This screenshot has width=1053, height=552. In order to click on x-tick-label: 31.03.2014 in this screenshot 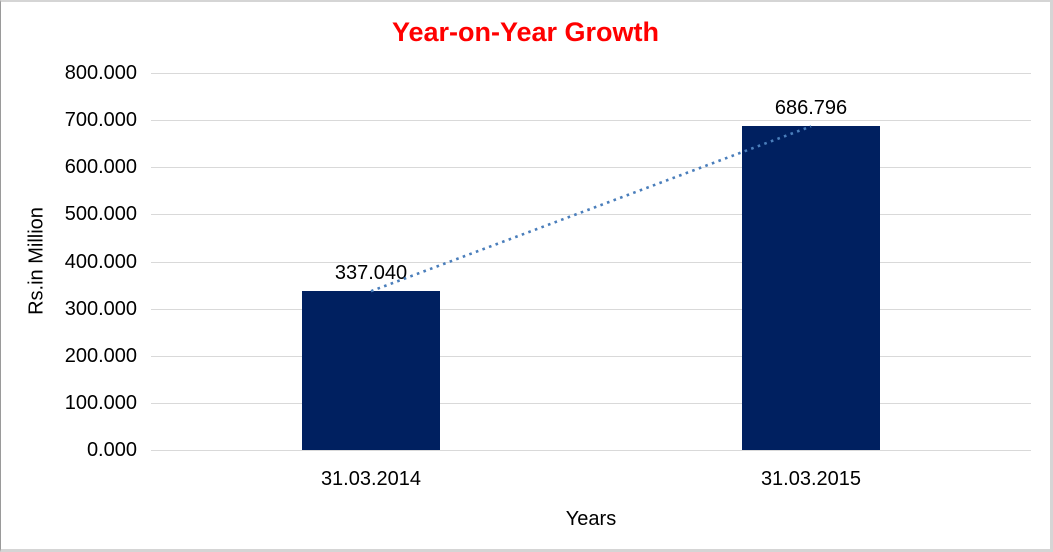, I will do `click(371, 479)`.